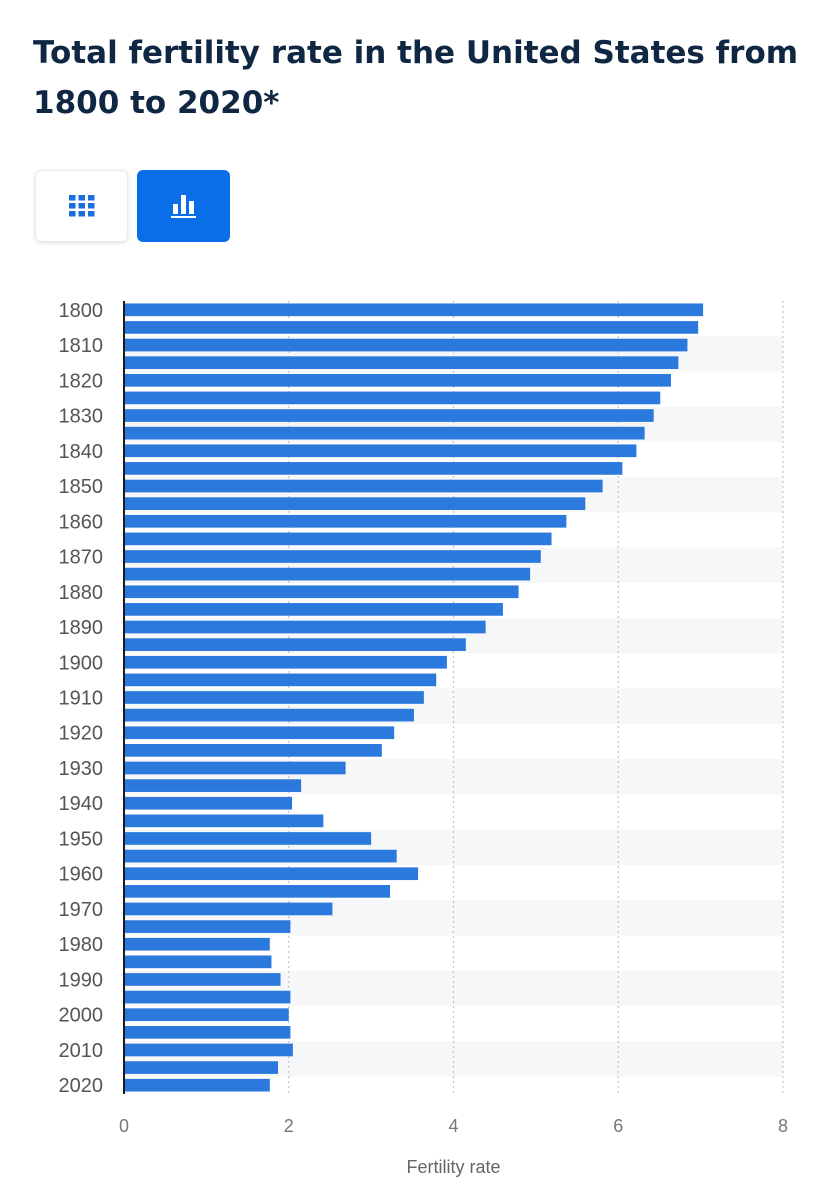 The image size is (825, 1199). Describe the element at coordinates (81, 346) in the screenshot. I see `y-tick-label: 1810` at that location.